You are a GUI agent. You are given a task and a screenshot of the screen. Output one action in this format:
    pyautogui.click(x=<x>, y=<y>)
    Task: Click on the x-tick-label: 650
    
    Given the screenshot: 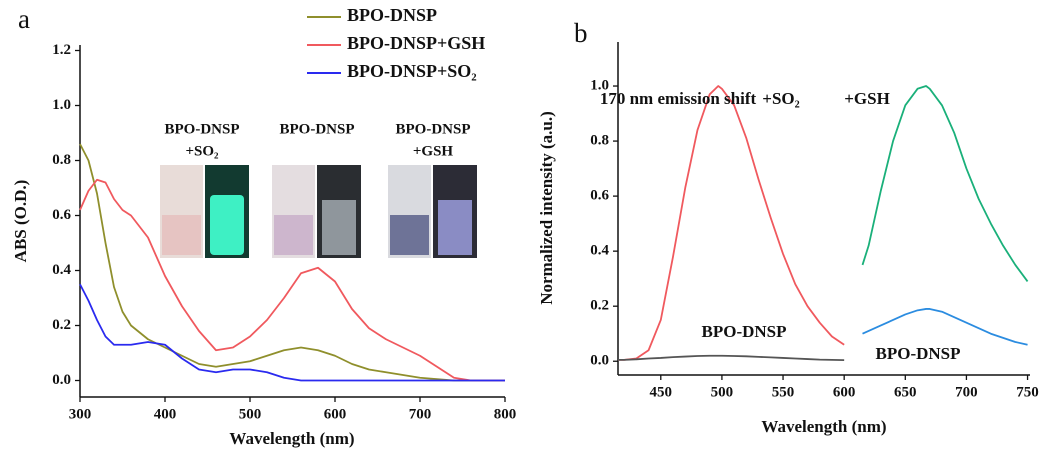 What is the action you would take?
    pyautogui.click(x=905, y=392)
    